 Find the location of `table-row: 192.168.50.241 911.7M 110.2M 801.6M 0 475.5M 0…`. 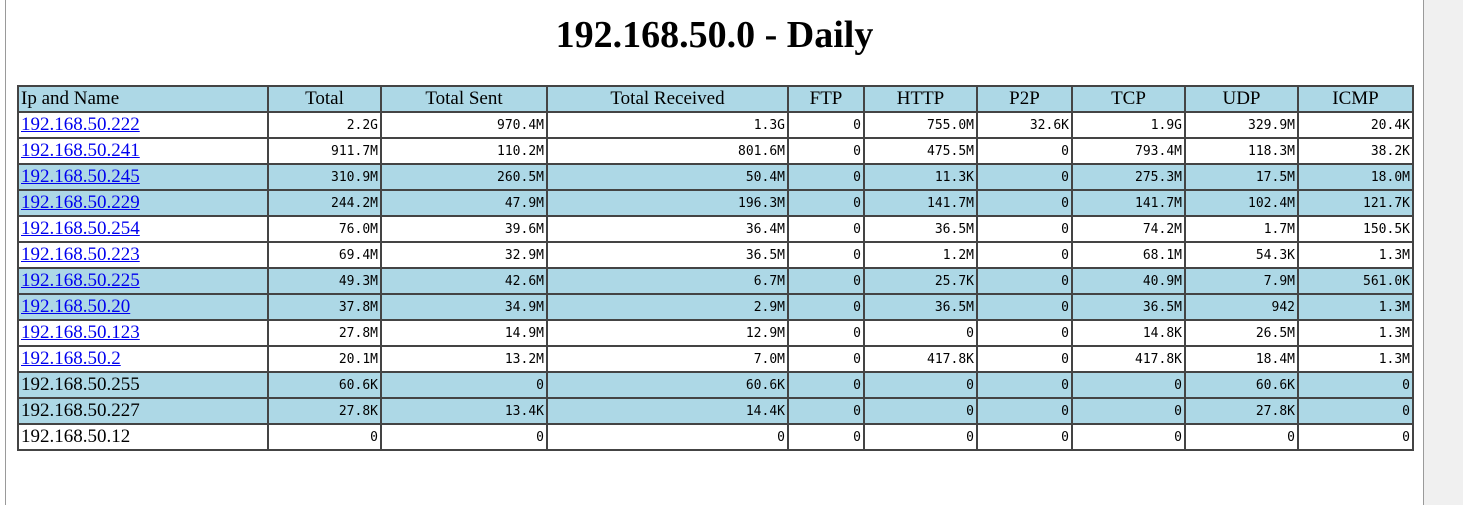

table-row: 192.168.50.241 911.7M 110.2M 801.6M 0 475.5M 0… is located at coordinates (716, 152).